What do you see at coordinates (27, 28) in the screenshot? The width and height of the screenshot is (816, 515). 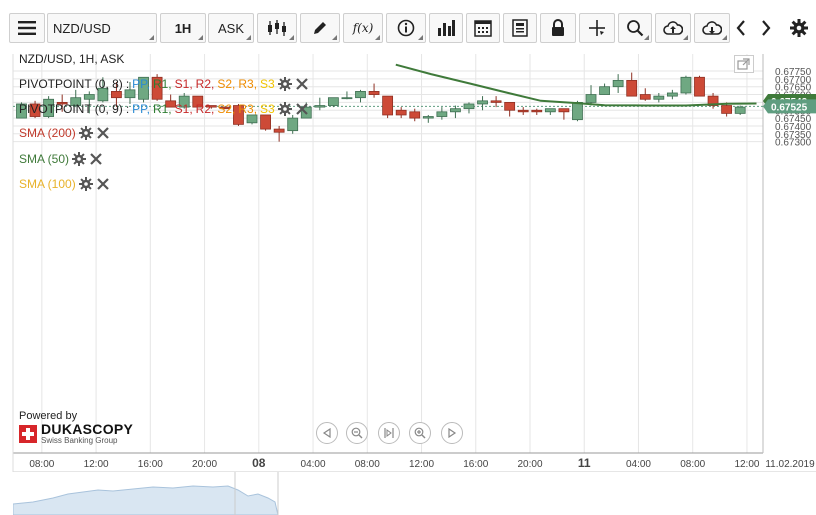 I see `menu-button` at bounding box center [27, 28].